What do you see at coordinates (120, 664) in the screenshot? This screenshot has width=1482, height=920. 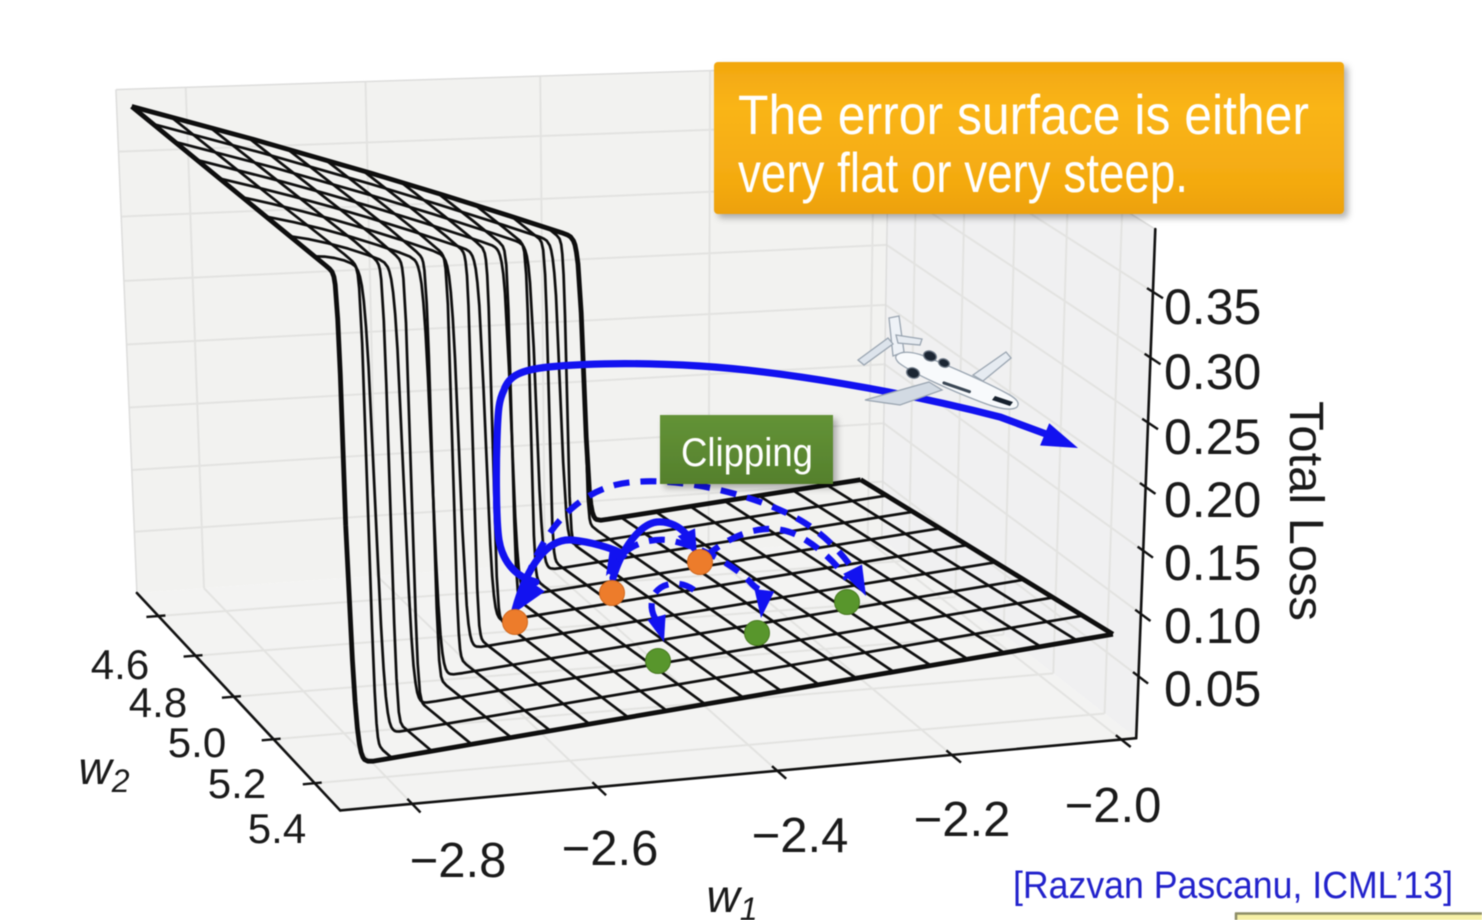 I see `svg-text: 4.6` at bounding box center [120, 664].